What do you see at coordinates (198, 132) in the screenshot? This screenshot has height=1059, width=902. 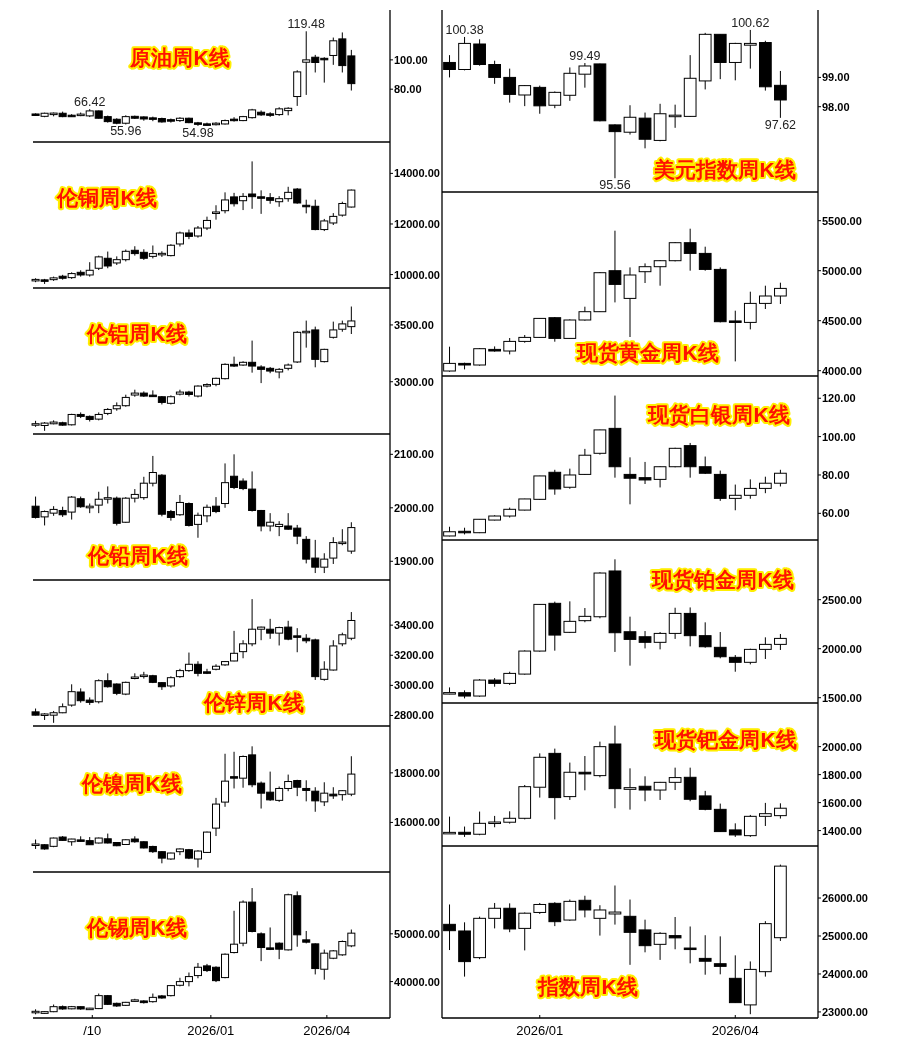 I see `annotation: 54.98` at bounding box center [198, 132].